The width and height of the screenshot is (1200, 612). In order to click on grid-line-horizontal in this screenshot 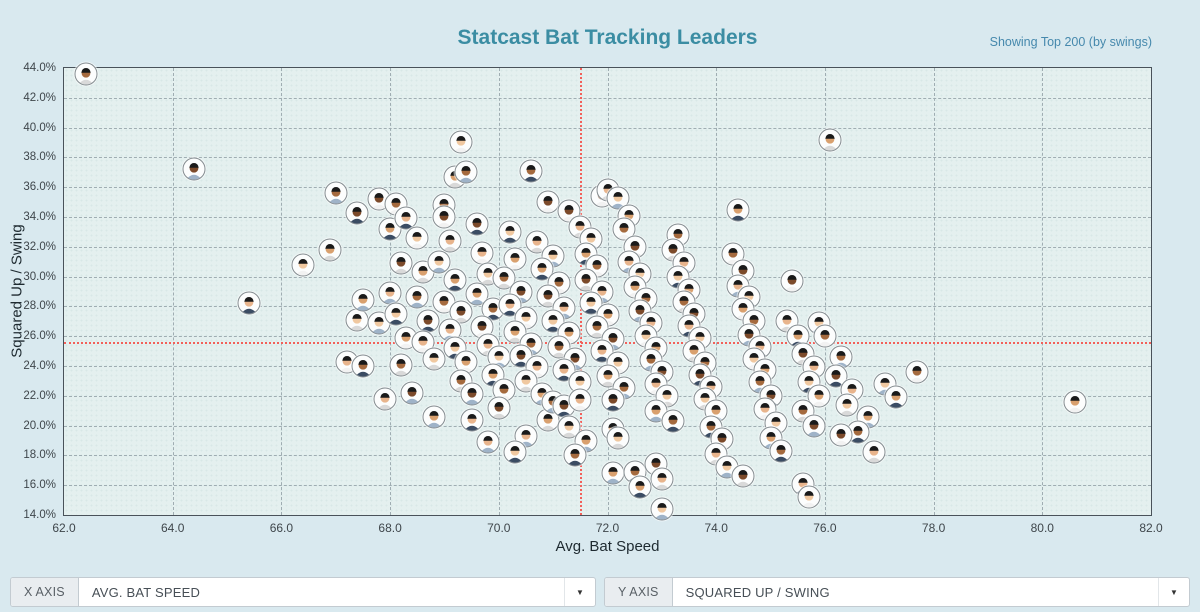, I will do `click(607, 247)`.